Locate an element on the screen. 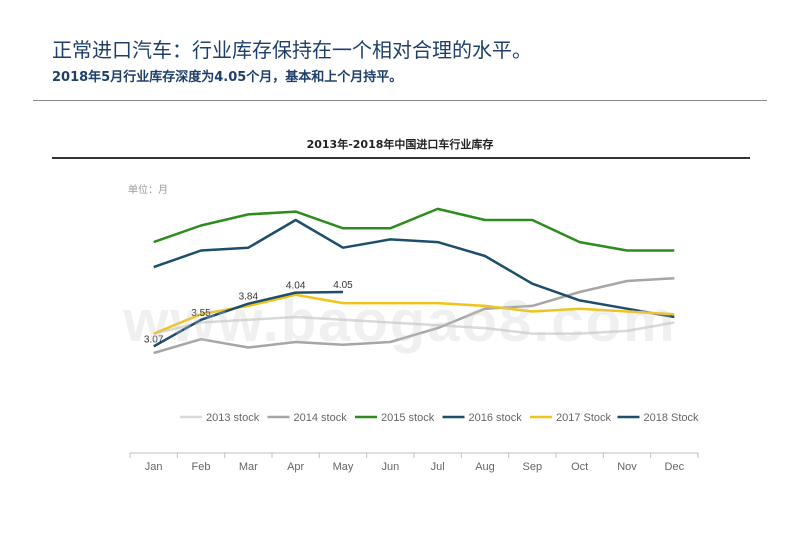  x-tick-label: Dec is located at coordinates (675, 467).